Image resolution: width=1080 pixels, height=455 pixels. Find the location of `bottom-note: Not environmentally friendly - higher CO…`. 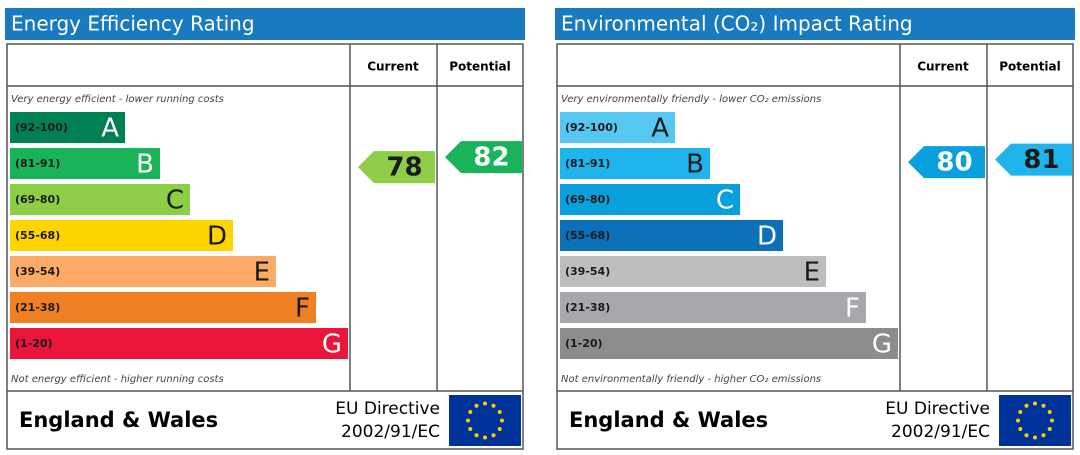

bottom-note: Not environmentally friendly - higher CO… is located at coordinates (691, 379).